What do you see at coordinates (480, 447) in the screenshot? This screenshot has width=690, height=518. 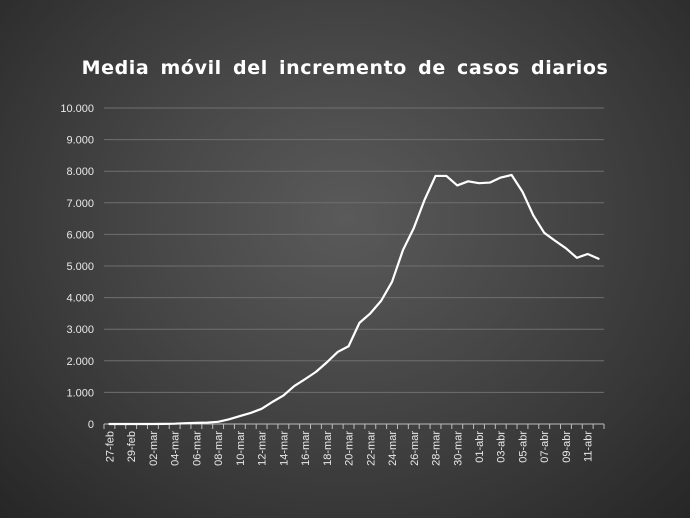 I see `x-tick-label: 01-abr` at bounding box center [480, 447].